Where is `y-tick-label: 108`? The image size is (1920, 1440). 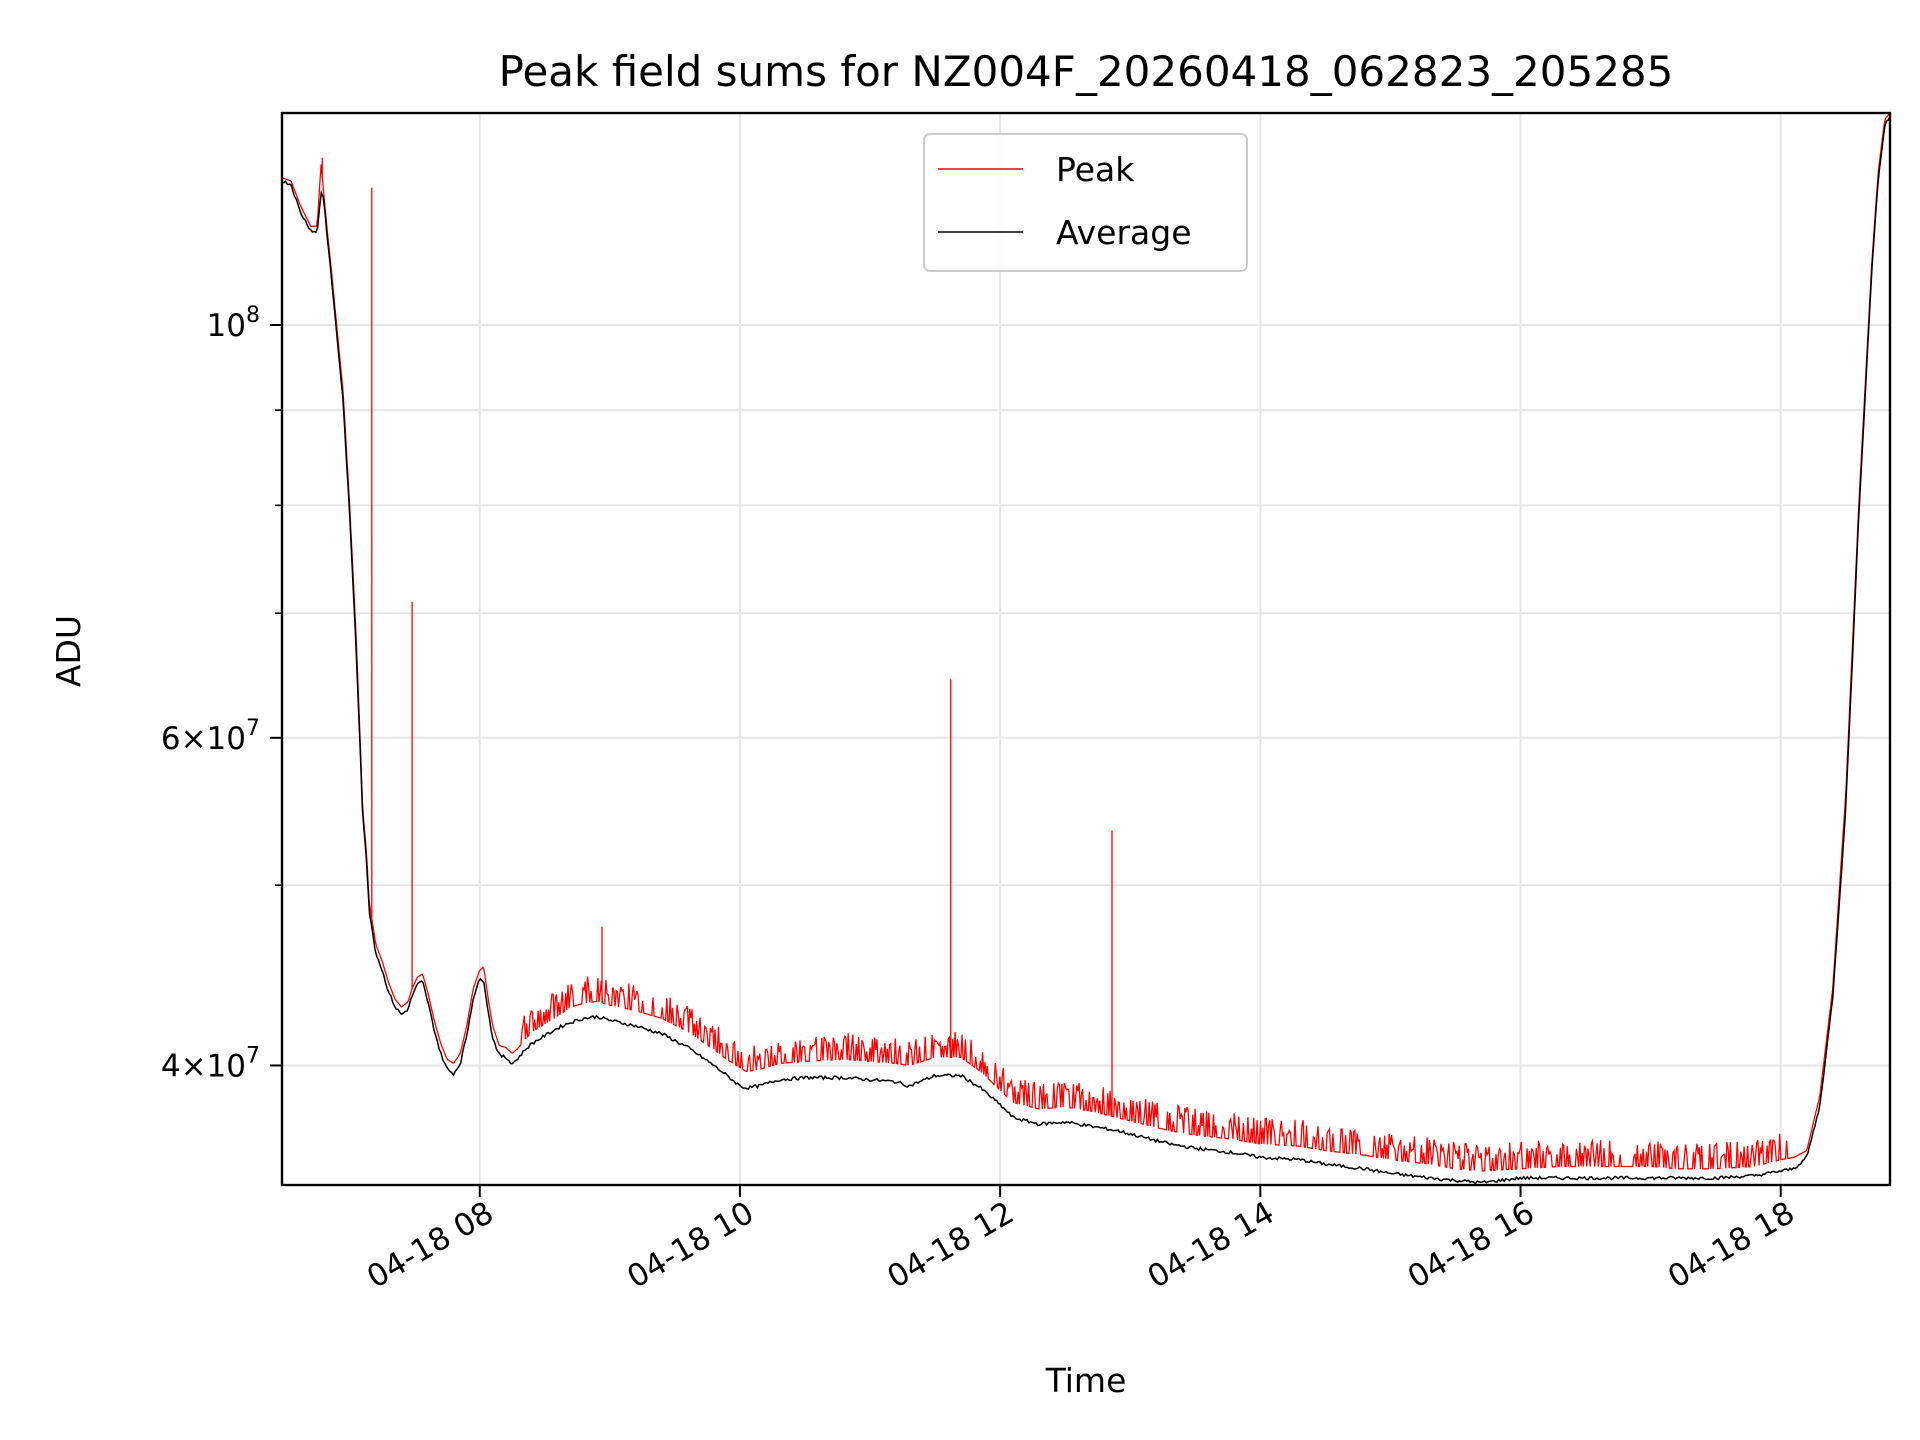 y-tick-label: 108 is located at coordinates (233, 323).